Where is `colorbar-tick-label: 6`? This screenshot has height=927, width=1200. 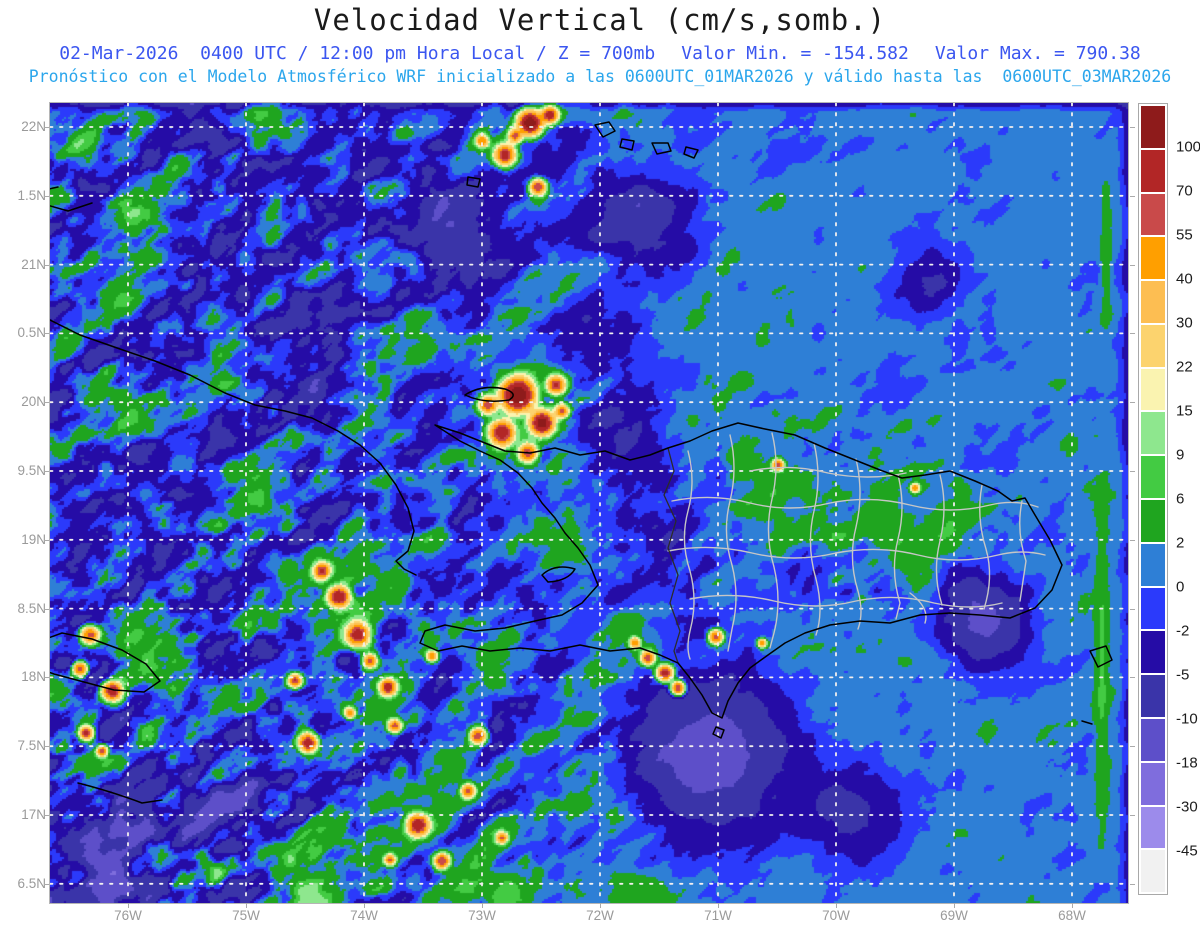 colorbar-tick-label: 6 is located at coordinates (1180, 499).